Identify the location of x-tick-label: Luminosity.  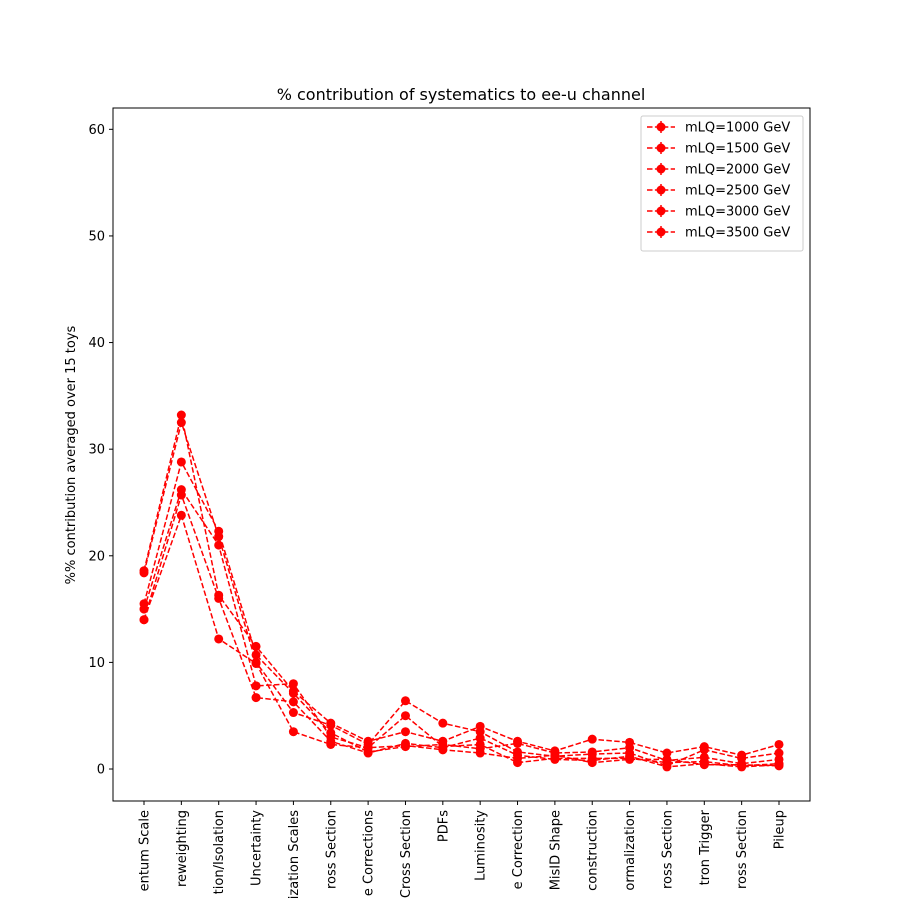
(481, 845).